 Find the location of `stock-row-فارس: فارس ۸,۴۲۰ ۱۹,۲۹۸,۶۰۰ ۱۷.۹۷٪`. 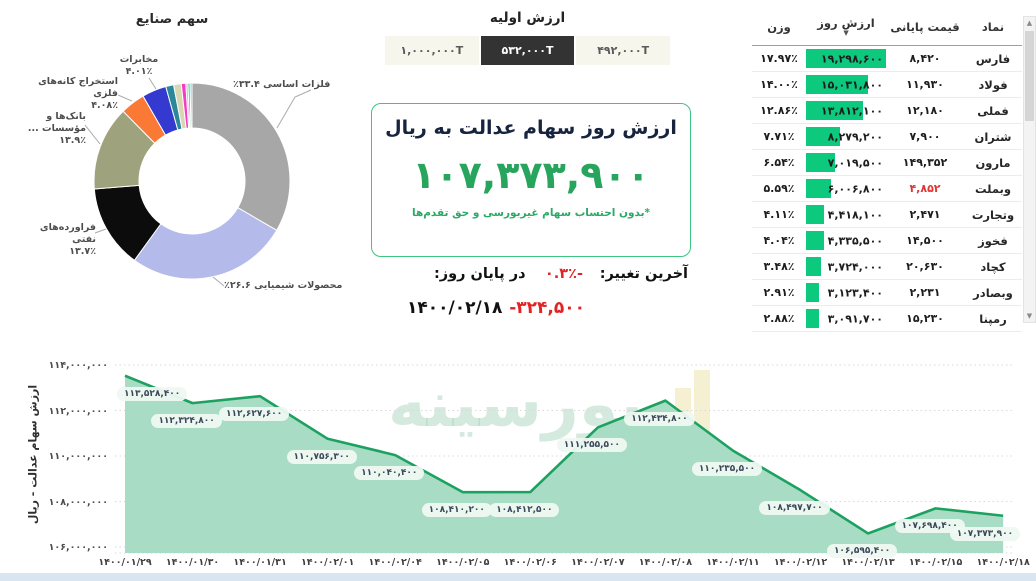

stock-row-فارس: فارس ۸,۴۲۰ ۱۹,۲۹۸,۶۰۰ ۱۷.۹۷٪ is located at coordinates (887, 59).